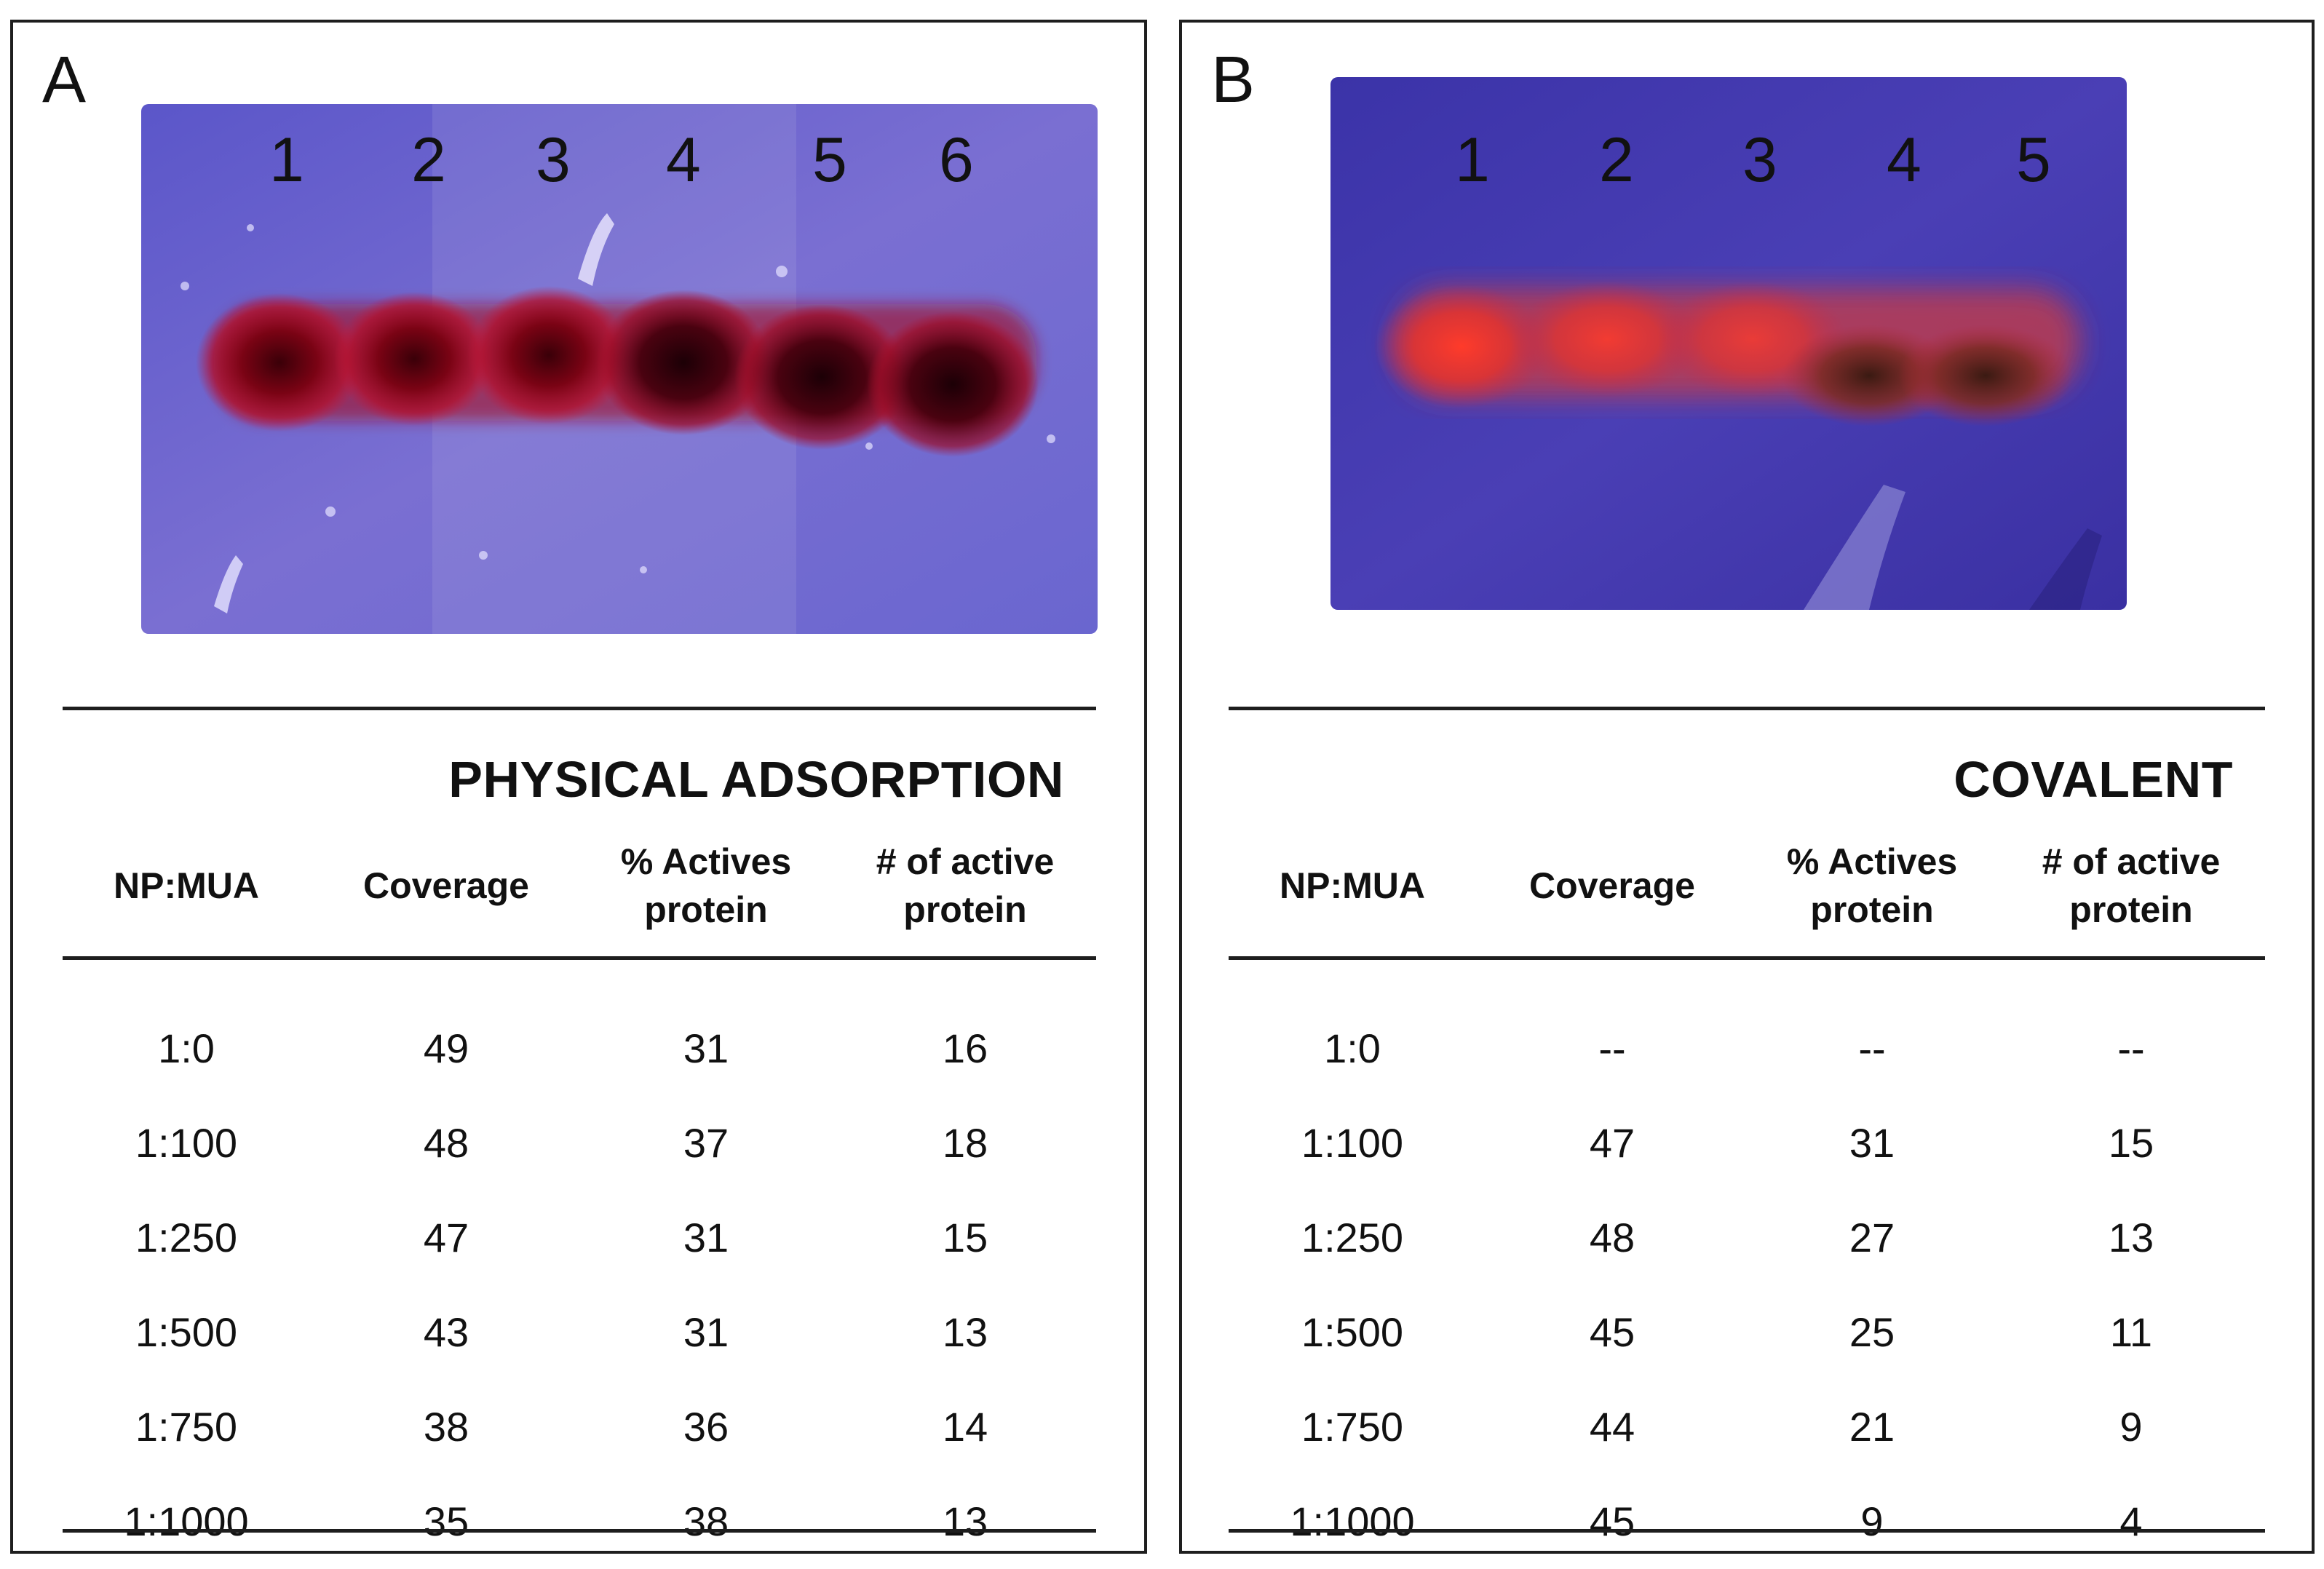  Describe the element at coordinates (579, 1332) in the screenshot. I see `table-row: 1:500 43 31 13` at that location.